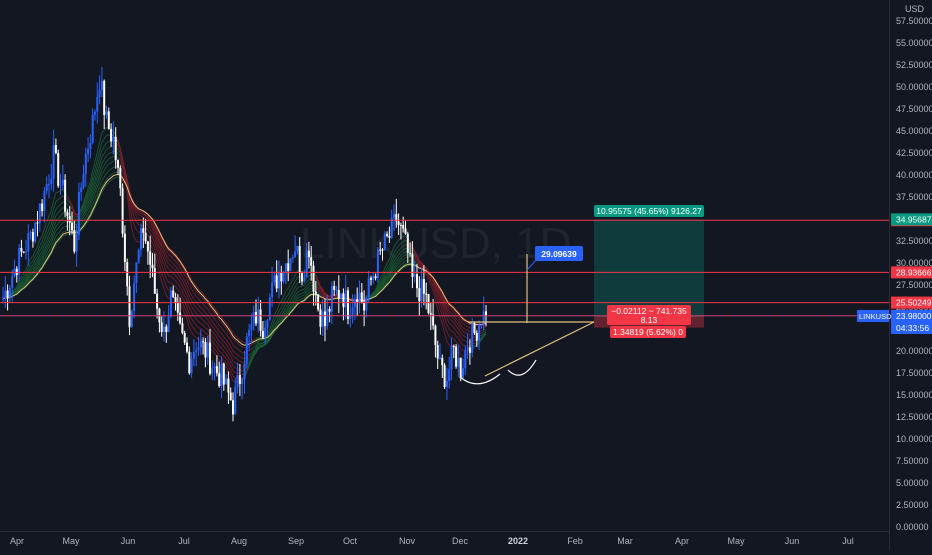 The height and width of the screenshot is (555, 932). What do you see at coordinates (914, 87) in the screenshot?
I see `price-tick-label: 50.00000` at bounding box center [914, 87].